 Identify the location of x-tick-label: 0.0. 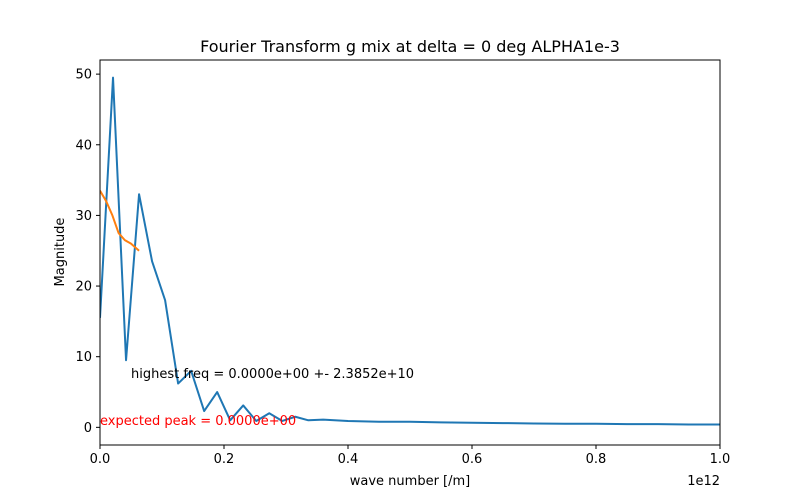
(100, 459).